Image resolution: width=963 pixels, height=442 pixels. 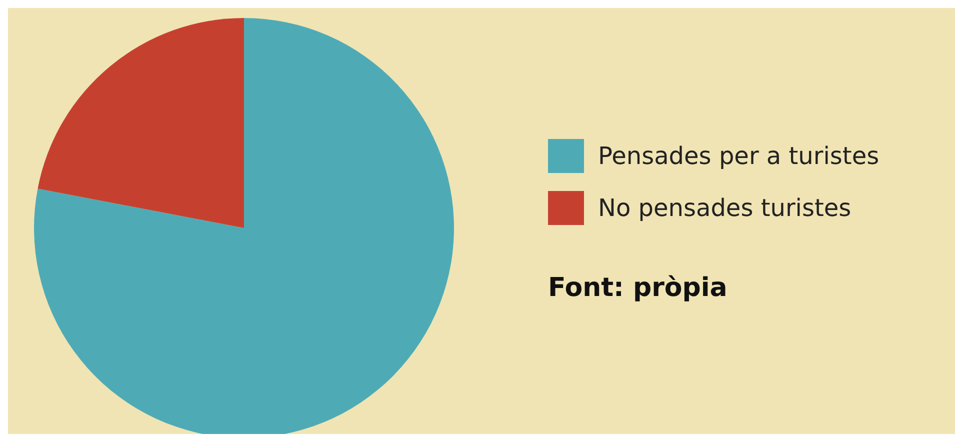 What do you see at coordinates (638, 288) in the screenshot?
I see `text: Font: pròpia` at bounding box center [638, 288].